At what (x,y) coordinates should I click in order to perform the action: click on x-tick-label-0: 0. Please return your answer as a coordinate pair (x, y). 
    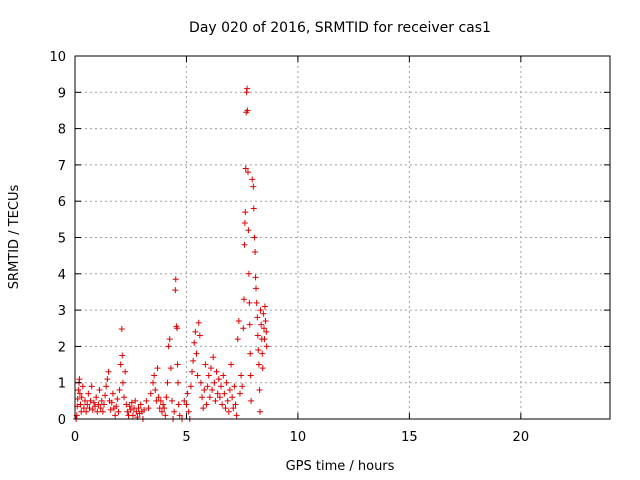
    Looking at the image, I should click on (75, 437).